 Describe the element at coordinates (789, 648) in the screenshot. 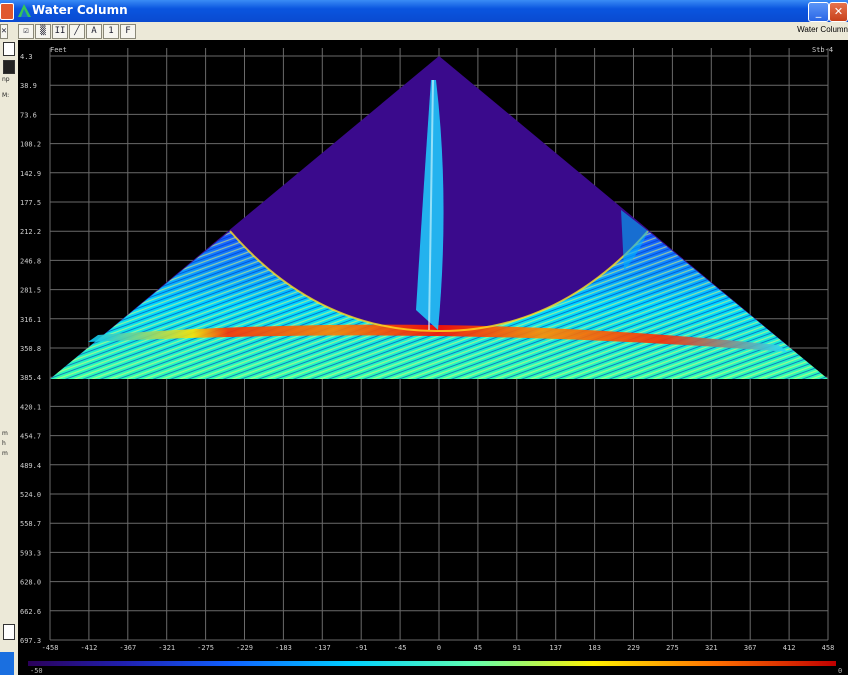

I see `x-tick-label: 412` at that location.